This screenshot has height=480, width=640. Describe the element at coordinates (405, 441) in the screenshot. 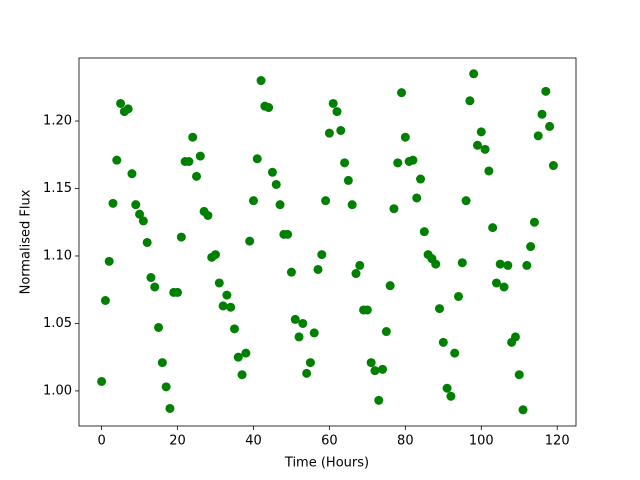

I see `x-tick-label: 80` at that location.